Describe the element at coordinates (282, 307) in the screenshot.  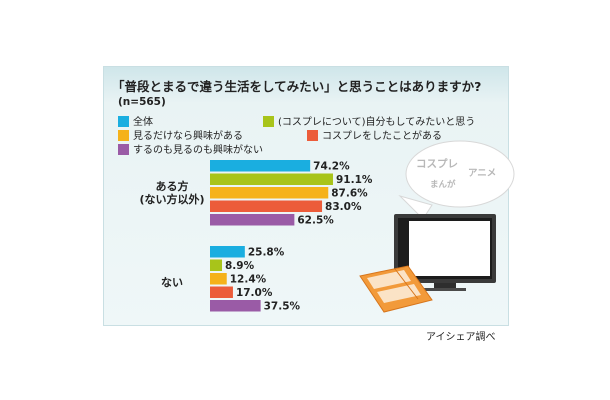
I see `data-label-g1-s4: 37.5%` at that location.